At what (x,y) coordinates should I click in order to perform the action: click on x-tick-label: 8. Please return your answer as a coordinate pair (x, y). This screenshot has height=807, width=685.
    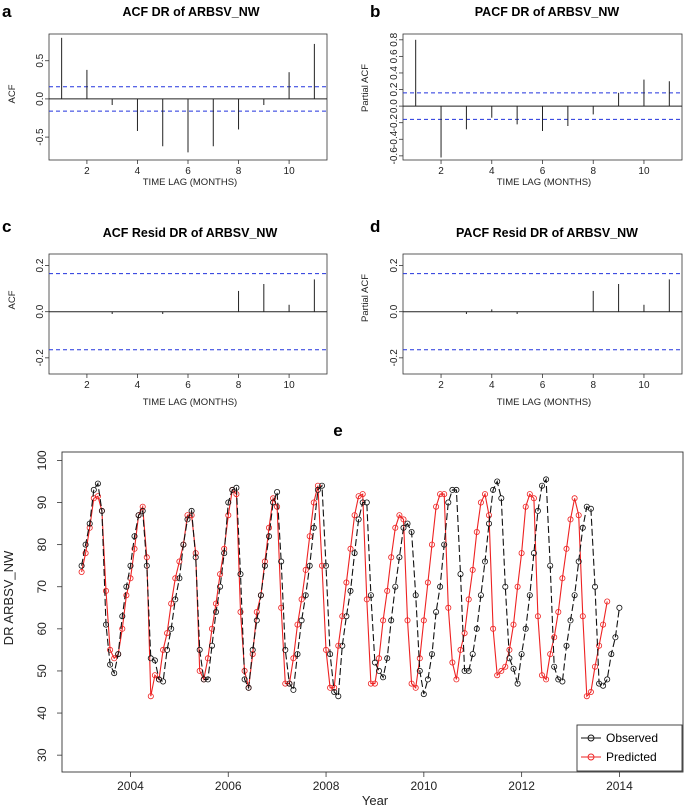
    Looking at the image, I should click on (593, 385).